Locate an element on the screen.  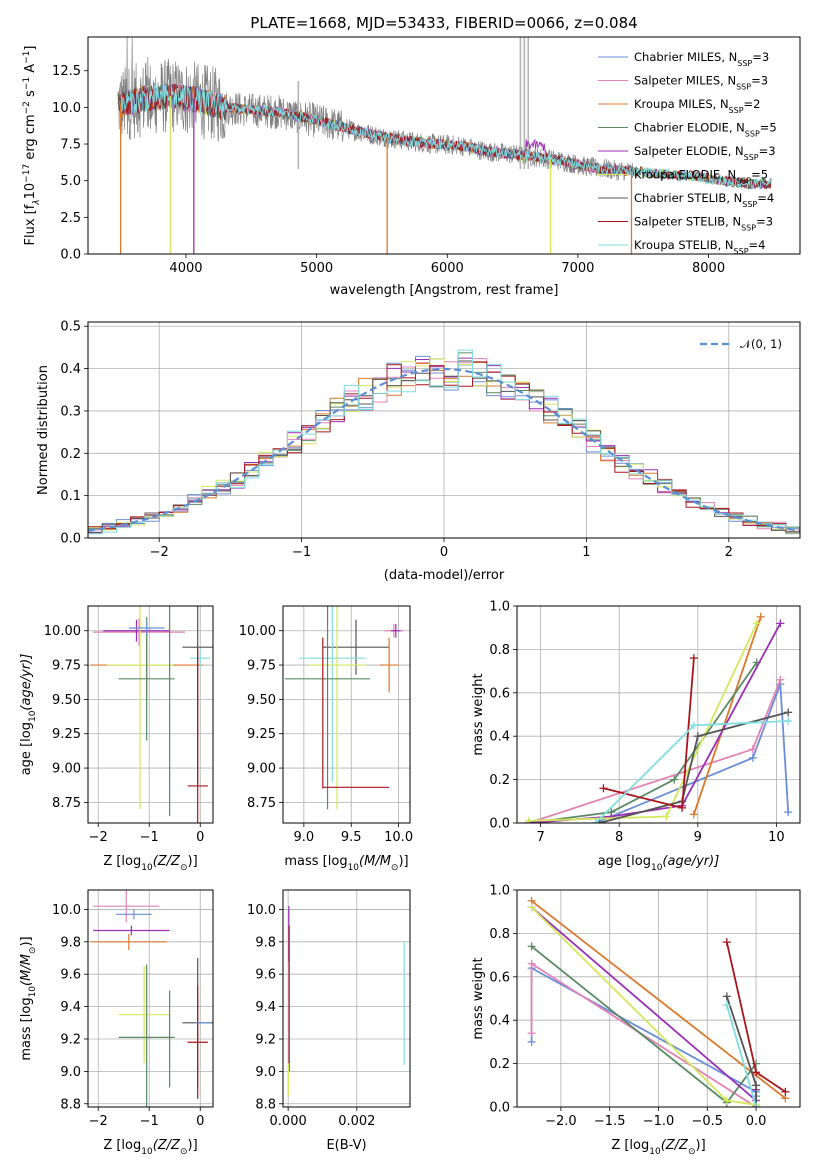
x-tick-label: 8000 is located at coordinates (708, 268).